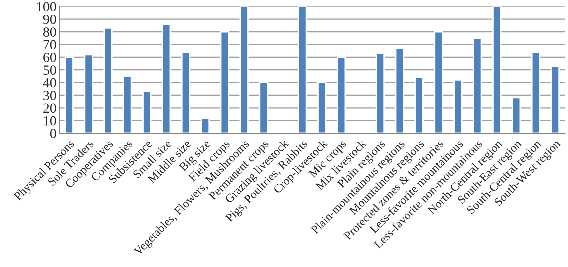 This screenshot has height=267, width=568. What do you see at coordinates (53, 133) in the screenshot?
I see `y-tick-label: 0` at bounding box center [53, 133].